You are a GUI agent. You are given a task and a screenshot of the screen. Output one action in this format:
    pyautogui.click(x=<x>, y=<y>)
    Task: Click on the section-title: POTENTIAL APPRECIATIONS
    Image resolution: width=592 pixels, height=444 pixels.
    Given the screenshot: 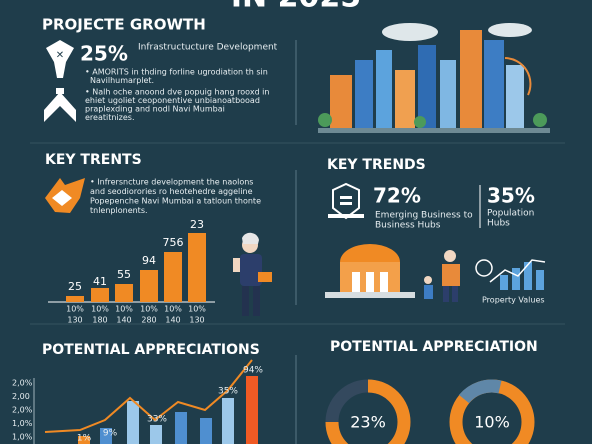 What is the action you would take?
    pyautogui.click(x=151, y=350)
    